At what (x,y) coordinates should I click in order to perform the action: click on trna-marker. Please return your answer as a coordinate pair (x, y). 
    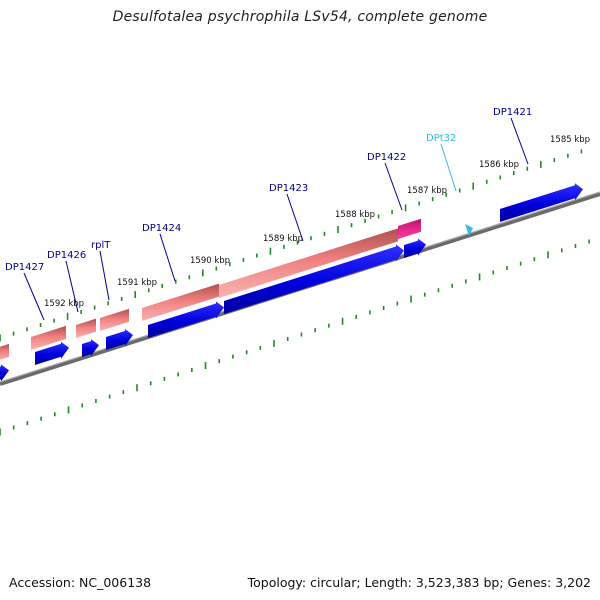
    Looking at the image, I should click on (469, 230).